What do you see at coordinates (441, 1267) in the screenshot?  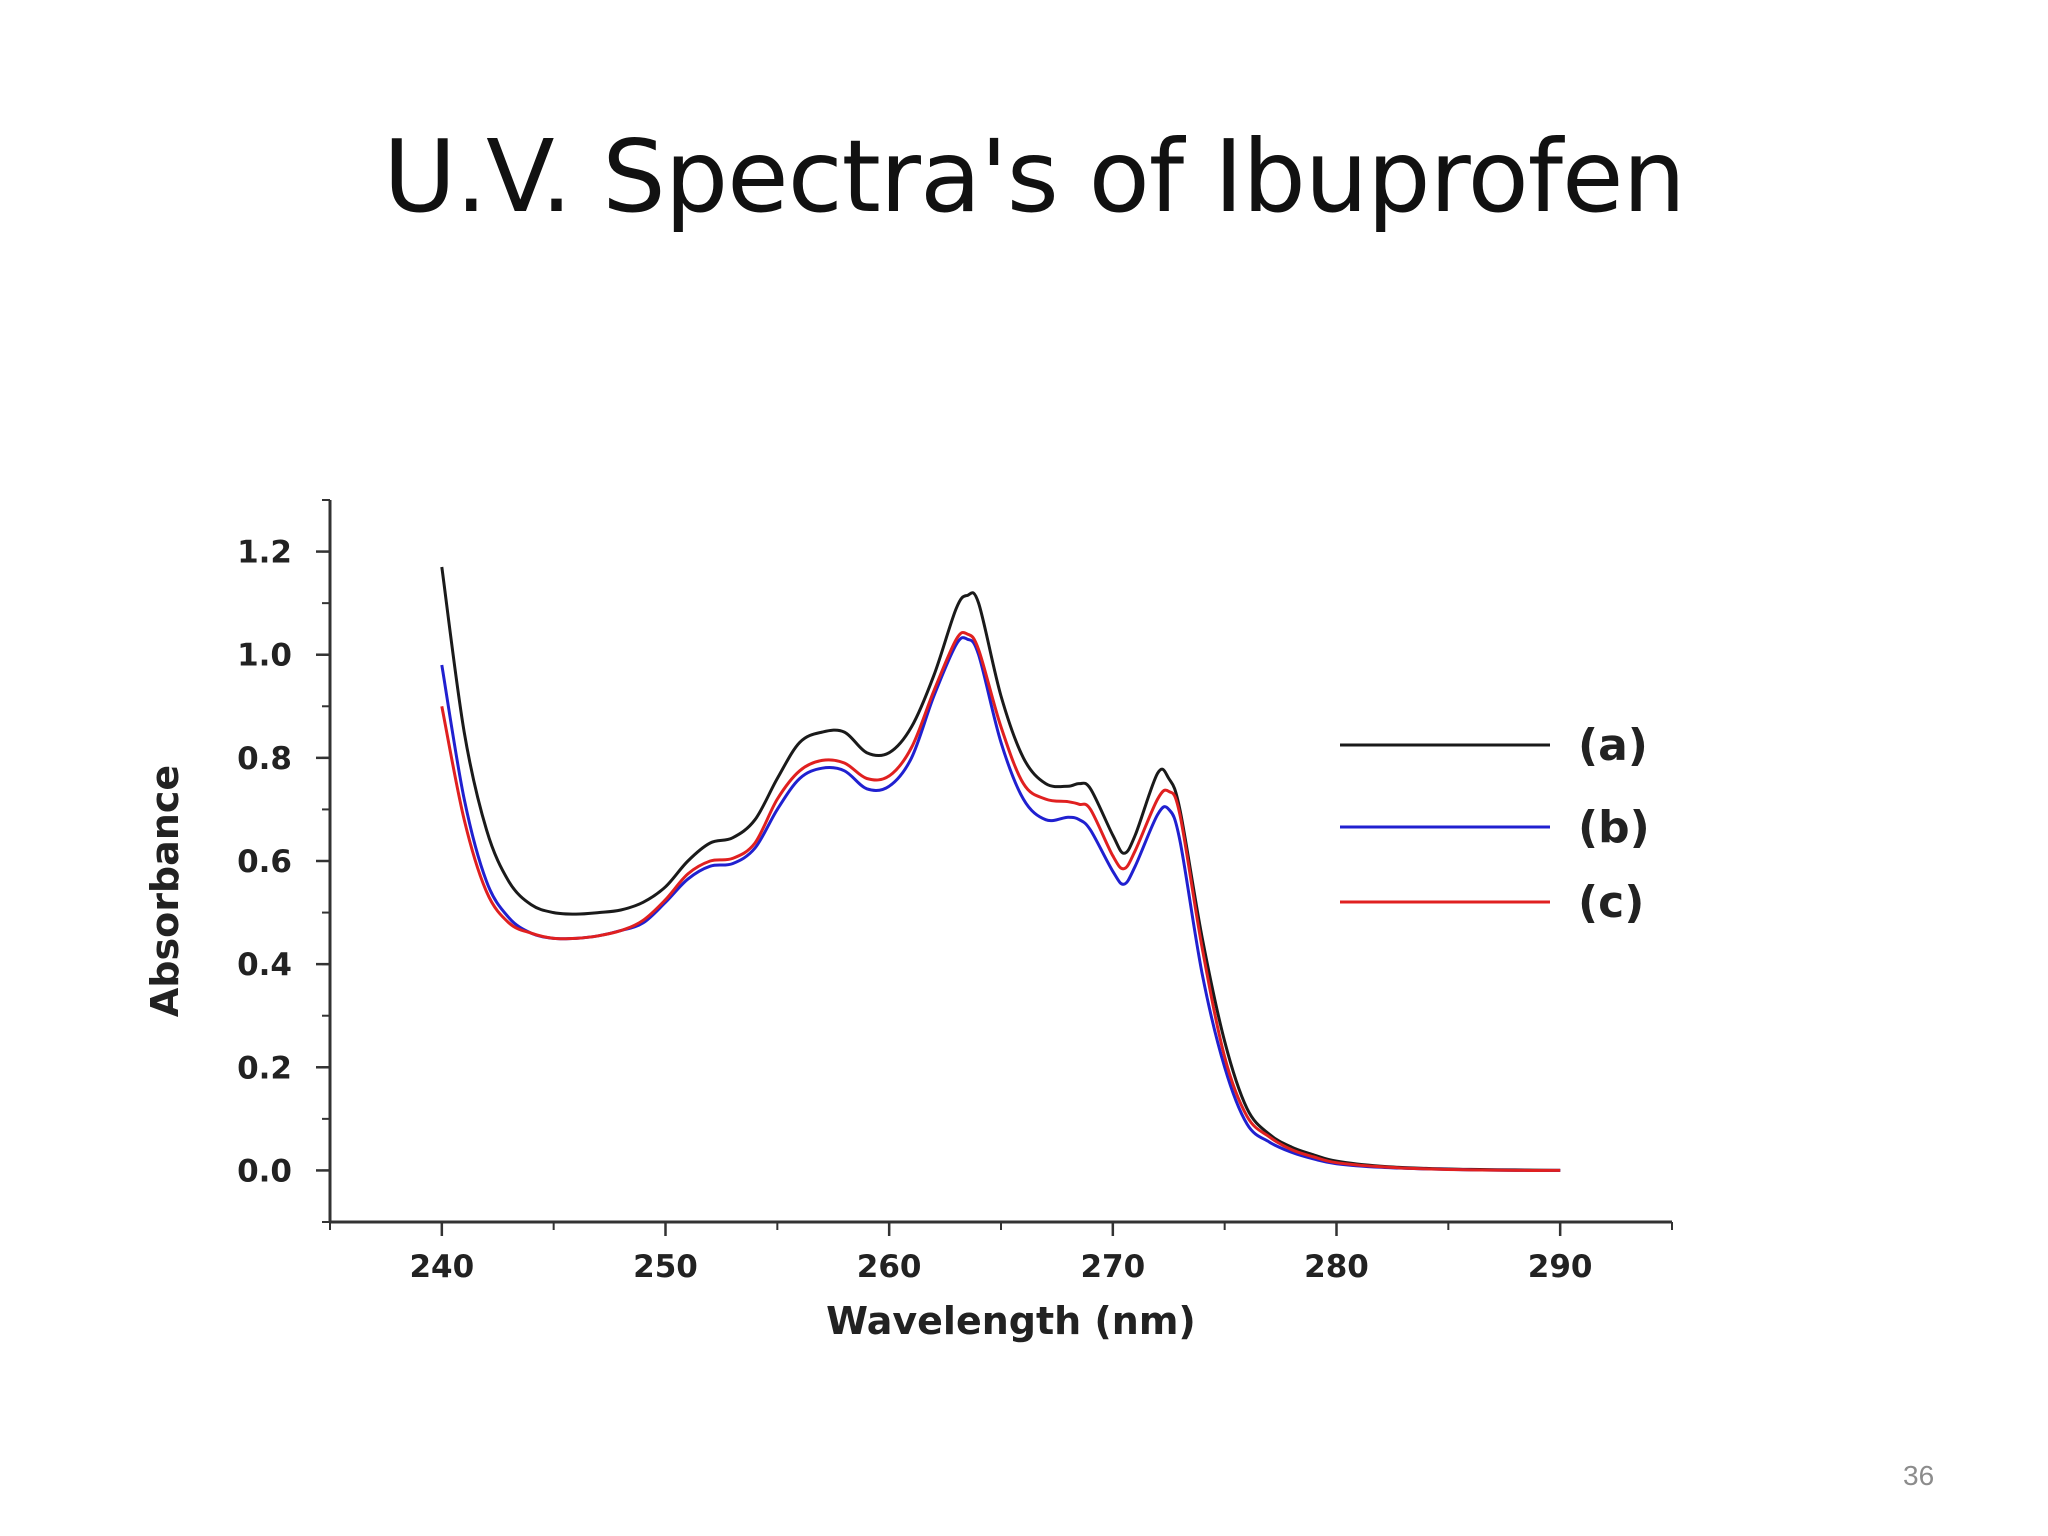 I see `x-tick-label: 240` at bounding box center [441, 1267].